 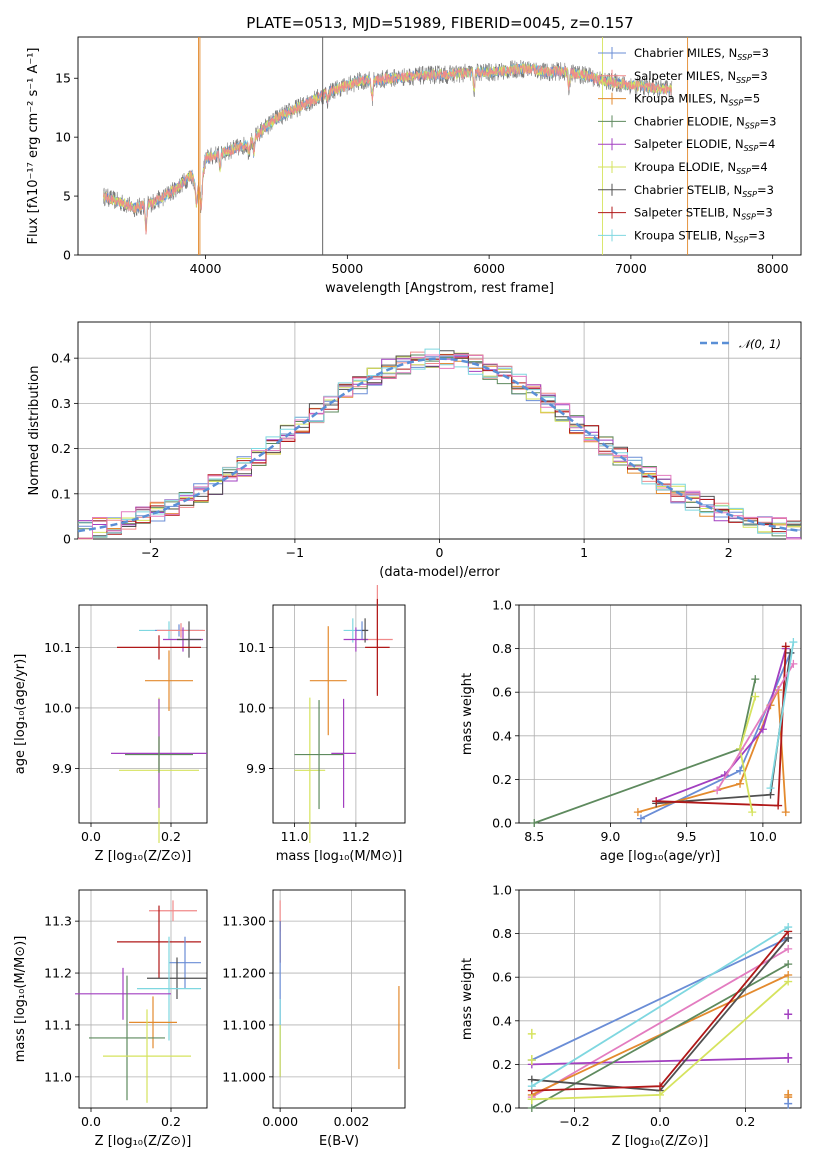 What do you see at coordinates (611, 836) in the screenshot?
I see `x-tick-label: 9.0` at bounding box center [611, 836].